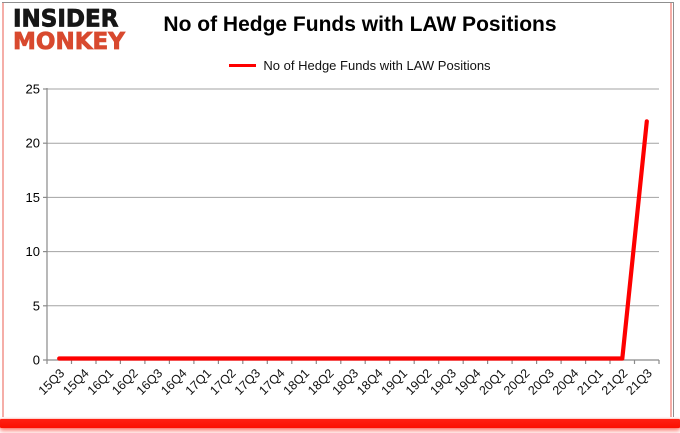 This screenshot has height=433, width=680. Describe the element at coordinates (615, 382) in the screenshot. I see `x-axis-label: 21Q2` at that location.